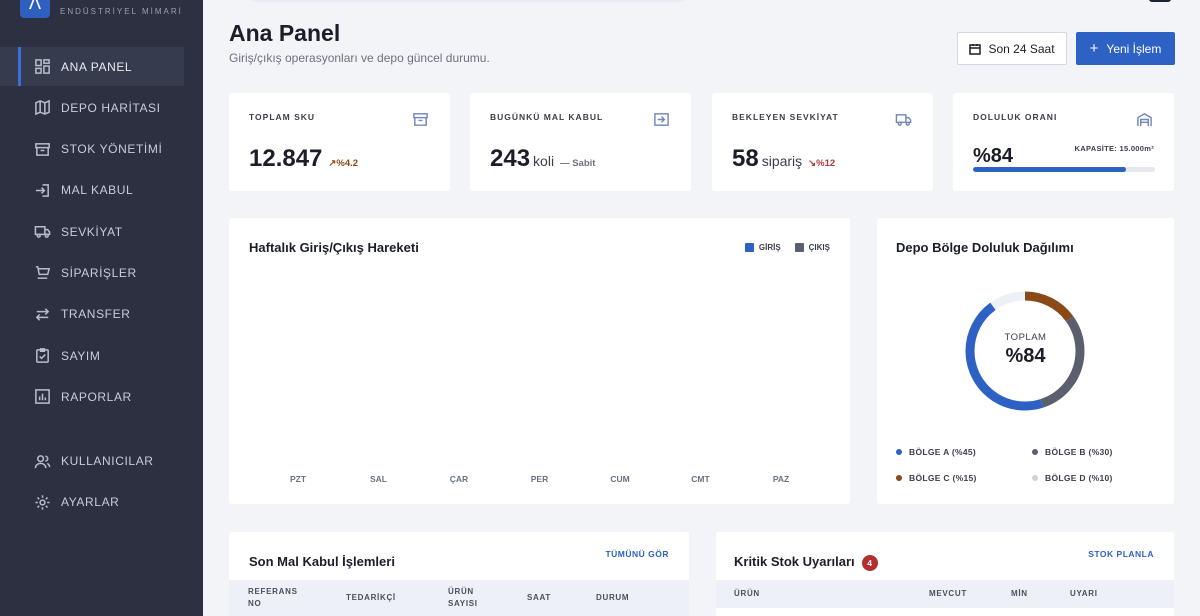  I want to click on truck-icon, so click(904, 120).